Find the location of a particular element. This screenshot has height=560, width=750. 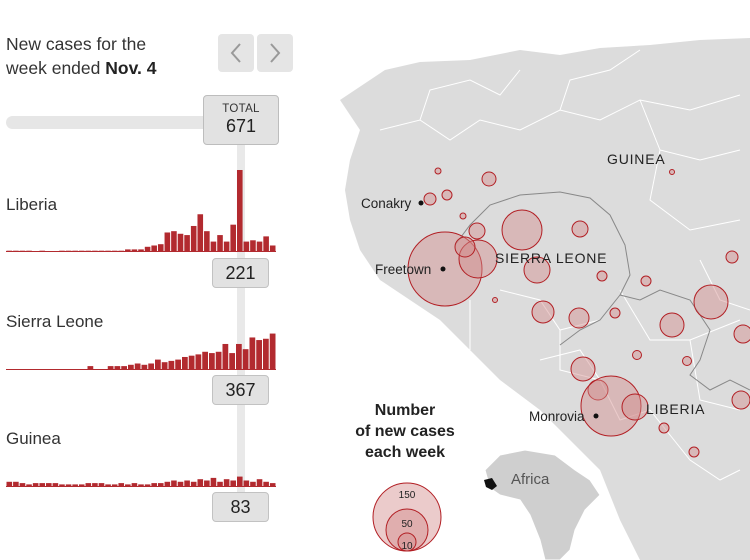

legend-value-50: 50 is located at coordinates (407, 524).